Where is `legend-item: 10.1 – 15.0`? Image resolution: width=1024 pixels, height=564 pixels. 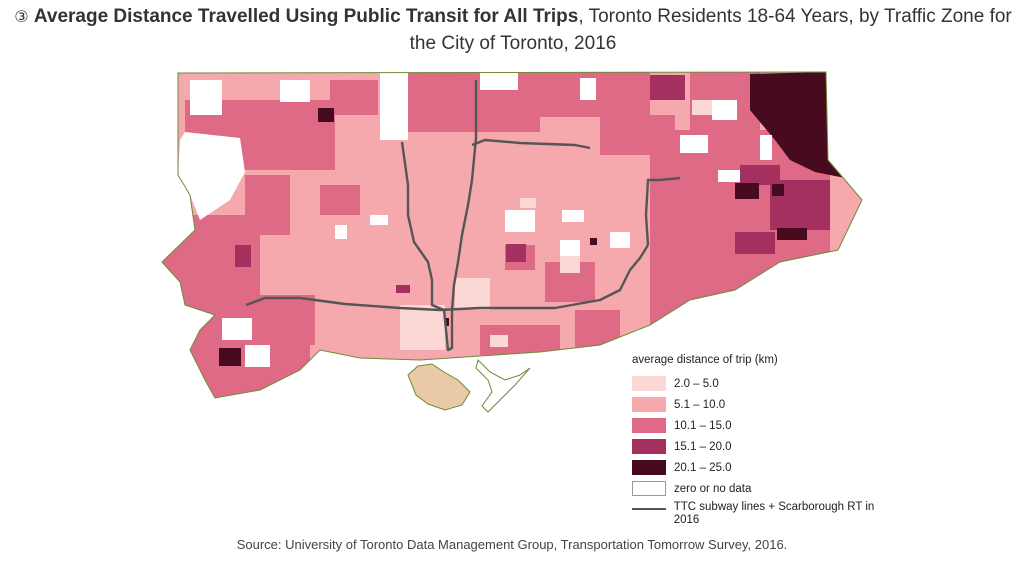
legend-item: 10.1 – 15.0 is located at coordinates (762, 425).